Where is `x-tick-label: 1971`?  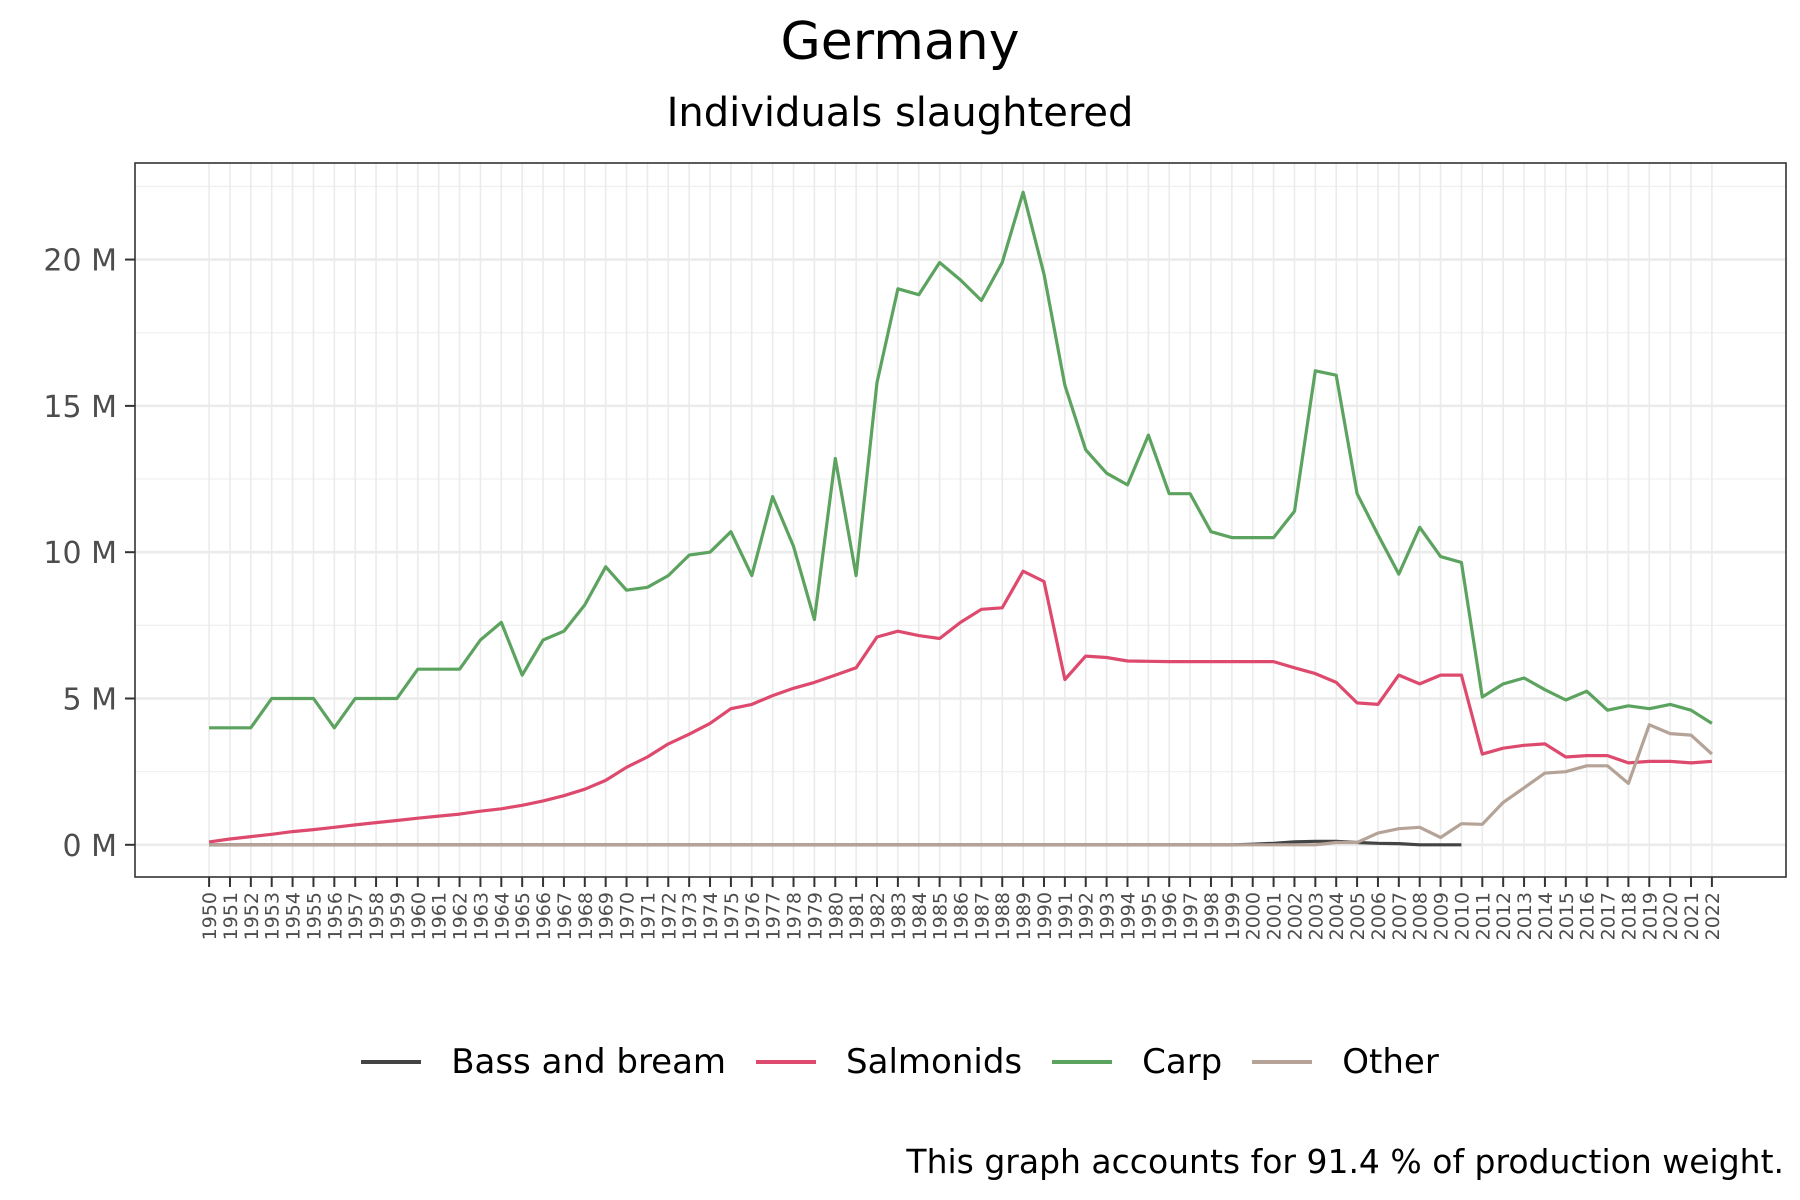 x-tick-label: 1971 is located at coordinates (648, 916).